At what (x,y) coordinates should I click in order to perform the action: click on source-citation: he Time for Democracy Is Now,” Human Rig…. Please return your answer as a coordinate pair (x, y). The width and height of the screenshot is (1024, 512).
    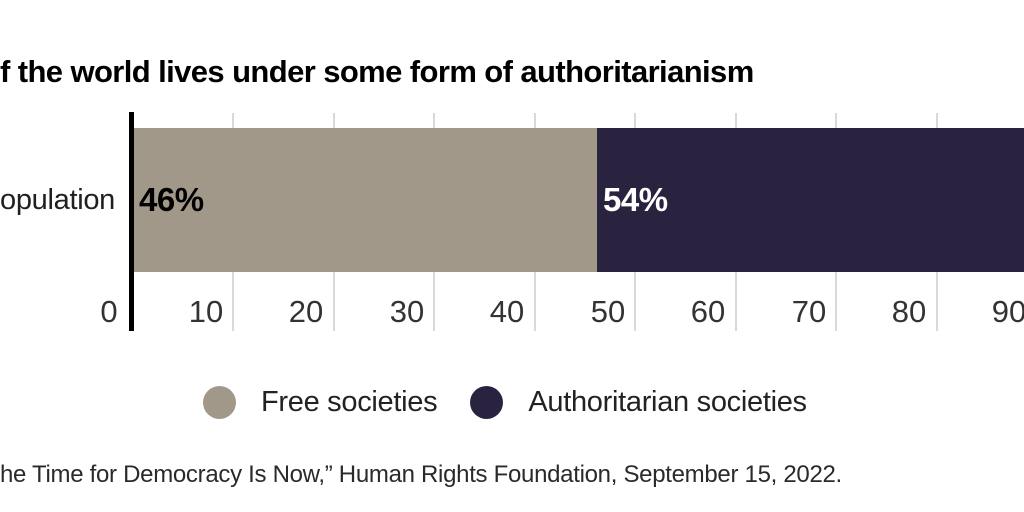
    Looking at the image, I should click on (421, 474).